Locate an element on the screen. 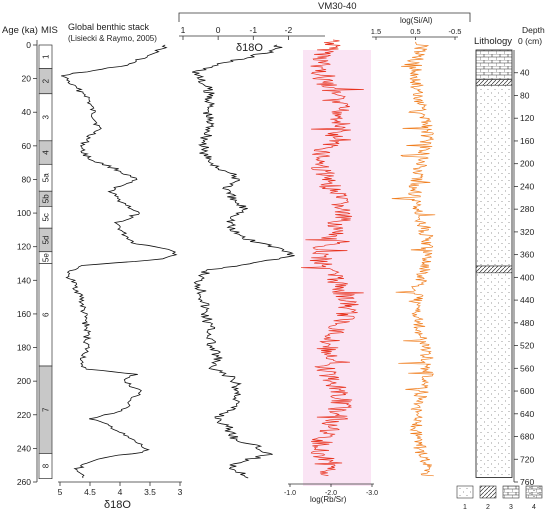  d18o-tick-label: -1 is located at coordinates (254, 30).